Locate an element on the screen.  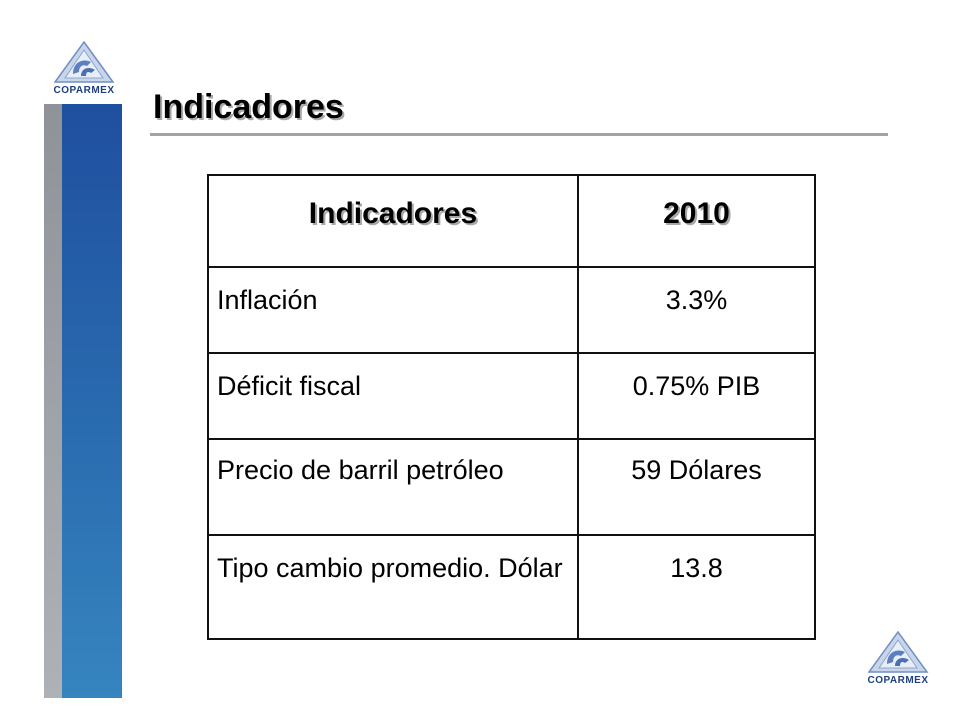
coparmex-logo: COPARMEX is located at coordinates (84, 68).